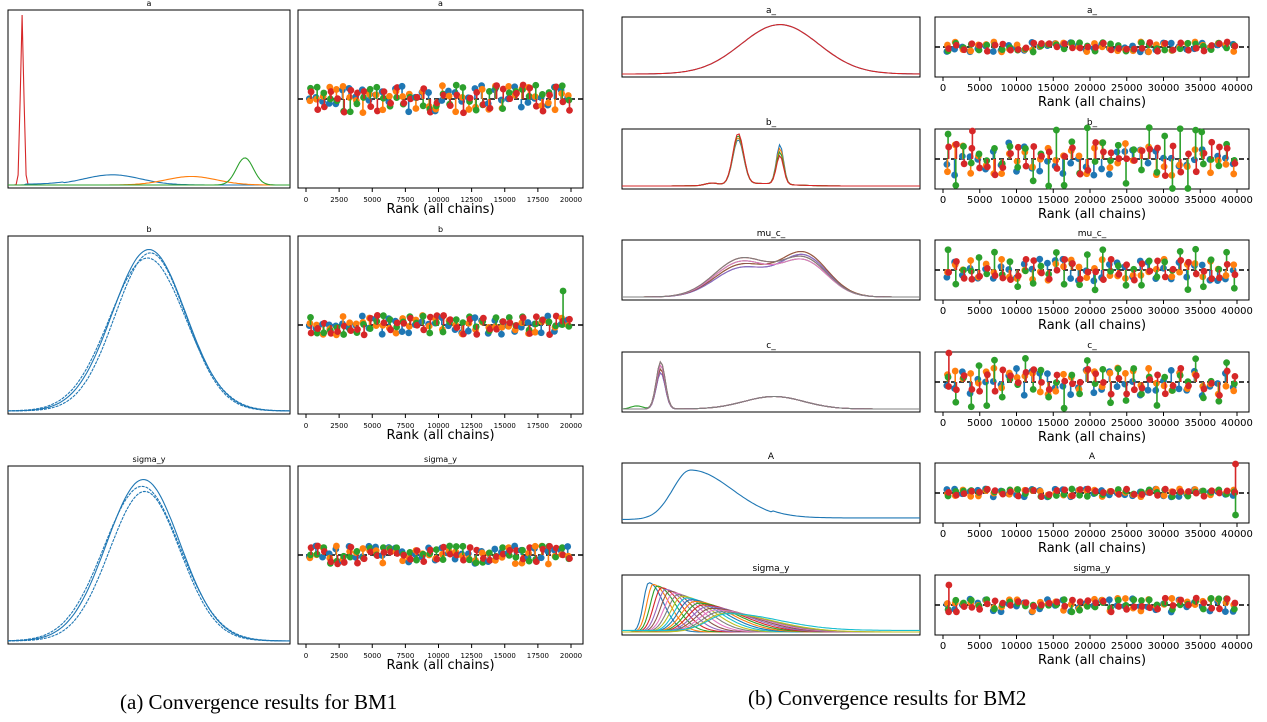  What do you see at coordinates (771, 11) in the screenshot?
I see `panel-title: a_` at bounding box center [771, 11].